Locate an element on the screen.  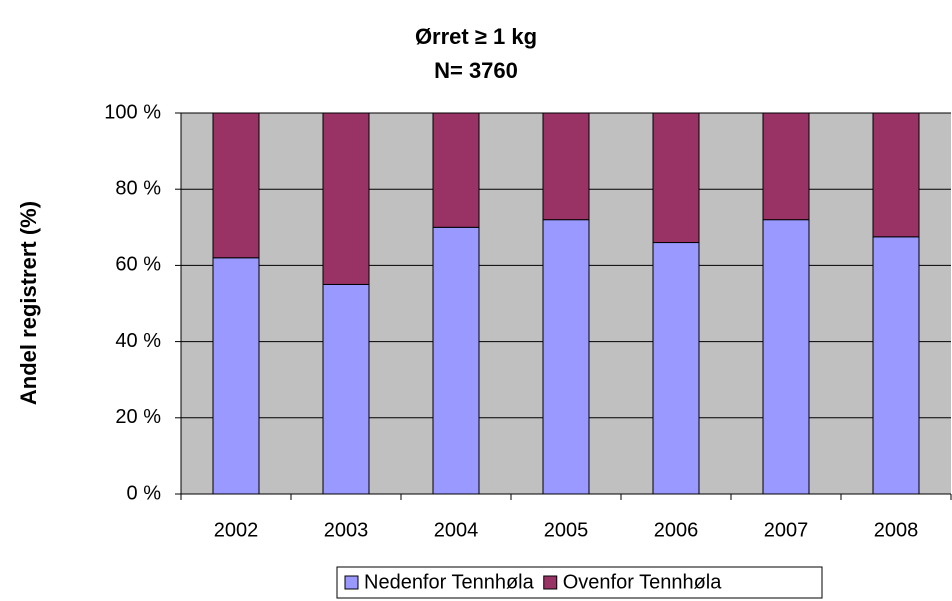
legend-label: Ovenfor Tennhøla is located at coordinates (642, 582).